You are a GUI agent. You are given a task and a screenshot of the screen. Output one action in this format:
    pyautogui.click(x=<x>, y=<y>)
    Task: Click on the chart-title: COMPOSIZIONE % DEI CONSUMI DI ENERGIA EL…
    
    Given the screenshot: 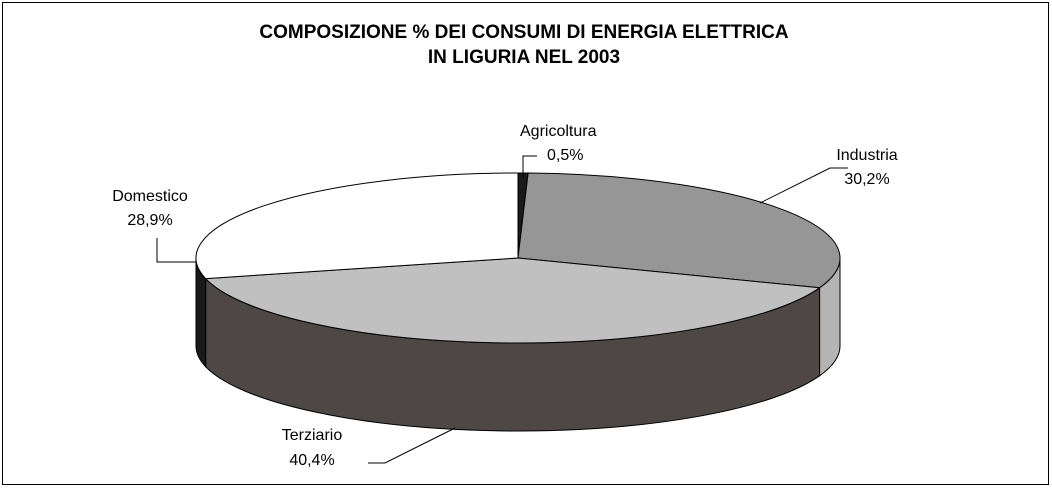 What is the action you would take?
    pyautogui.click(x=523, y=32)
    